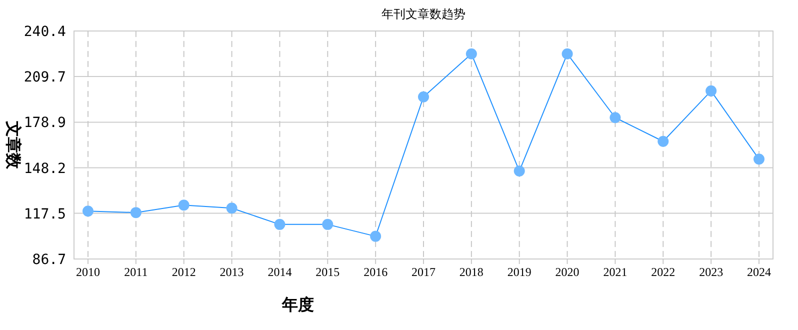 Image resolution: width=798 pixels, height=330 pixels. Describe the element at coordinates (759, 272) in the screenshot. I see `x-tick-label: 2024` at that location.